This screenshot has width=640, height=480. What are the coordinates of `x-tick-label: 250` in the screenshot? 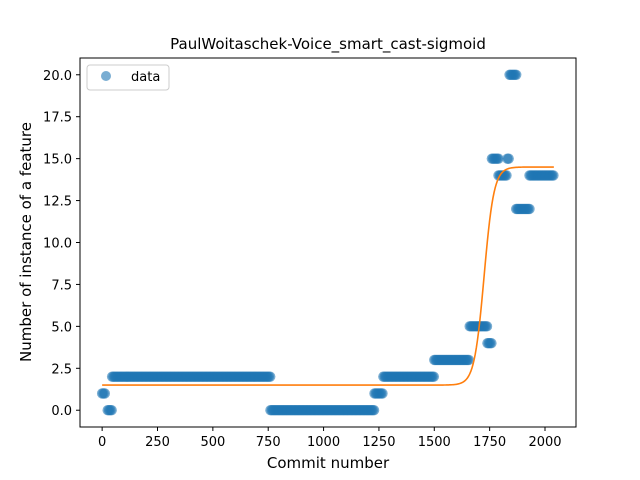 It's located at (157, 442).